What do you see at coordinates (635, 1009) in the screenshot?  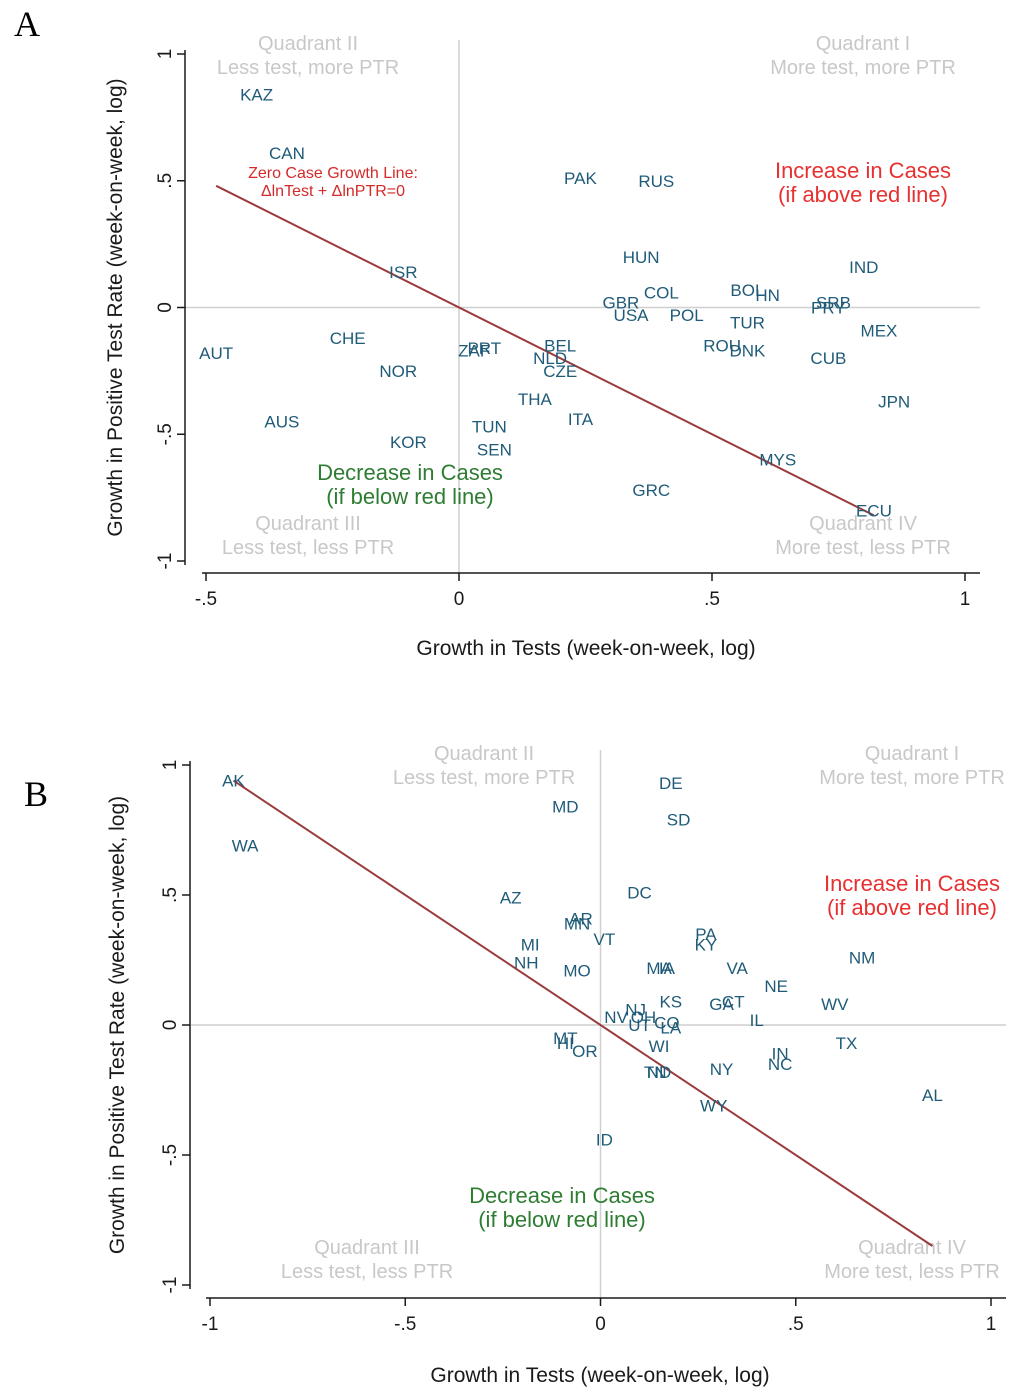 I see `point-label-nj: NJ` at bounding box center [635, 1009].